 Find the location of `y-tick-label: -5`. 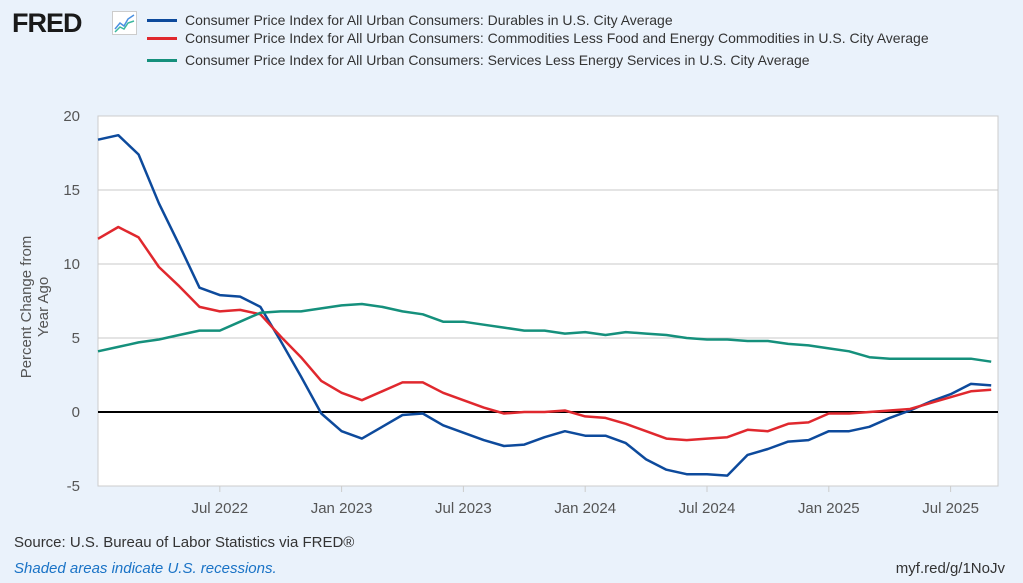

y-tick-label: -5 is located at coordinates (73, 486).